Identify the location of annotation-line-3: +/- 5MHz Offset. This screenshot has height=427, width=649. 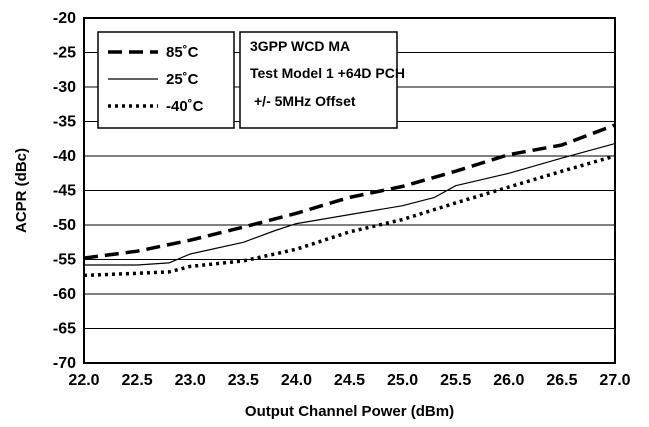
(305, 101).